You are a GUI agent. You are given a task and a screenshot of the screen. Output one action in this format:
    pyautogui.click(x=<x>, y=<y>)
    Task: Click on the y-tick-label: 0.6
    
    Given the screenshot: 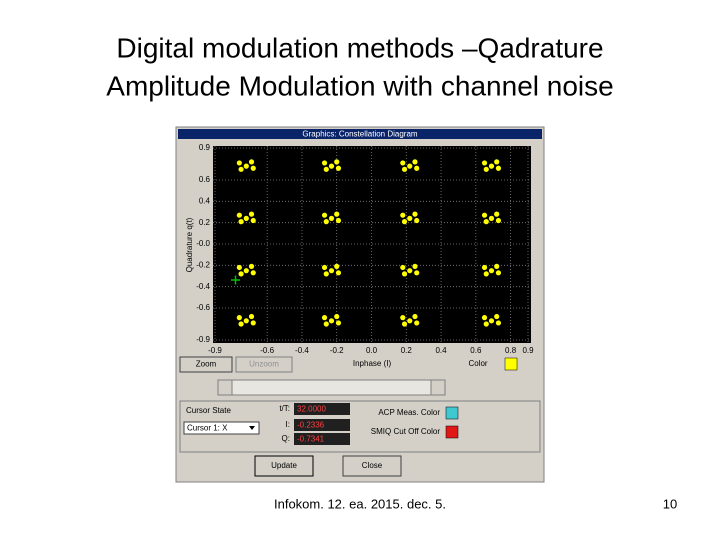 What is the action you would take?
    pyautogui.click(x=205, y=179)
    